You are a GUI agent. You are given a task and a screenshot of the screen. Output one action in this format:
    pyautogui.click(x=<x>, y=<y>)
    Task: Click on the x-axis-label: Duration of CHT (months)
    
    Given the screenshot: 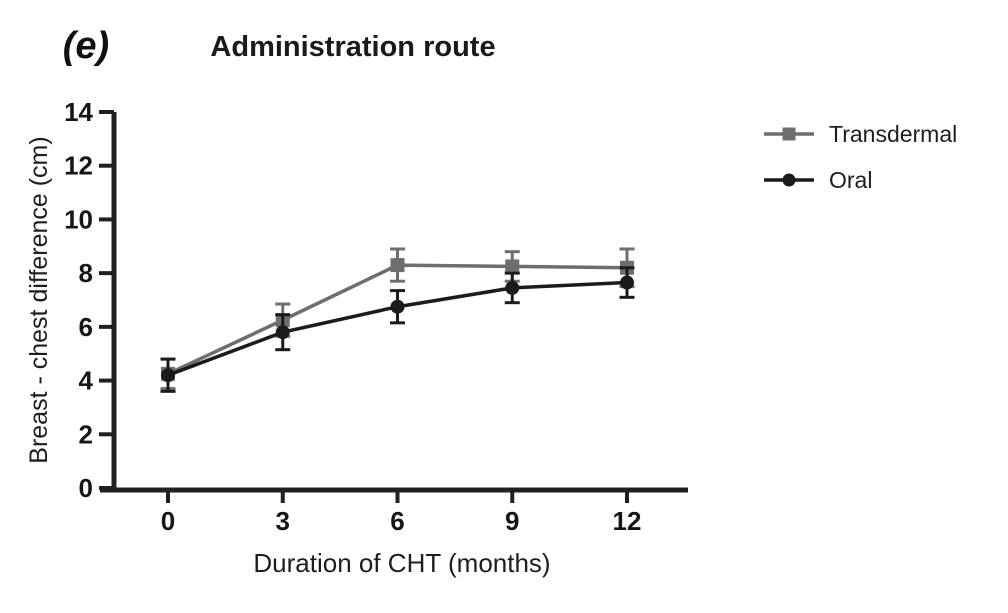 What is the action you would take?
    pyautogui.click(x=401, y=563)
    